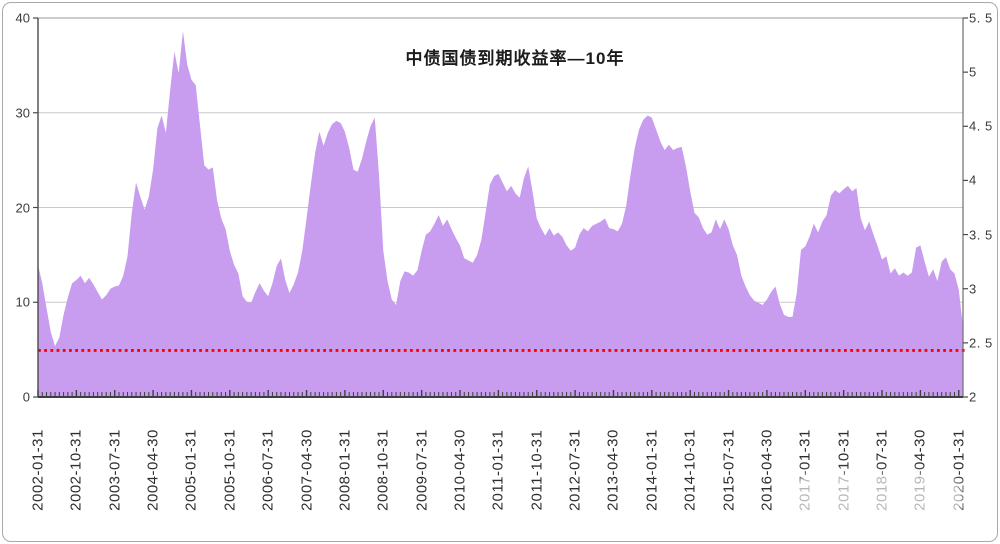 This screenshot has width=1000, height=544. Describe the element at coordinates (76, 470) in the screenshot. I see `x-tick-label: 2002-10-31` at that location.